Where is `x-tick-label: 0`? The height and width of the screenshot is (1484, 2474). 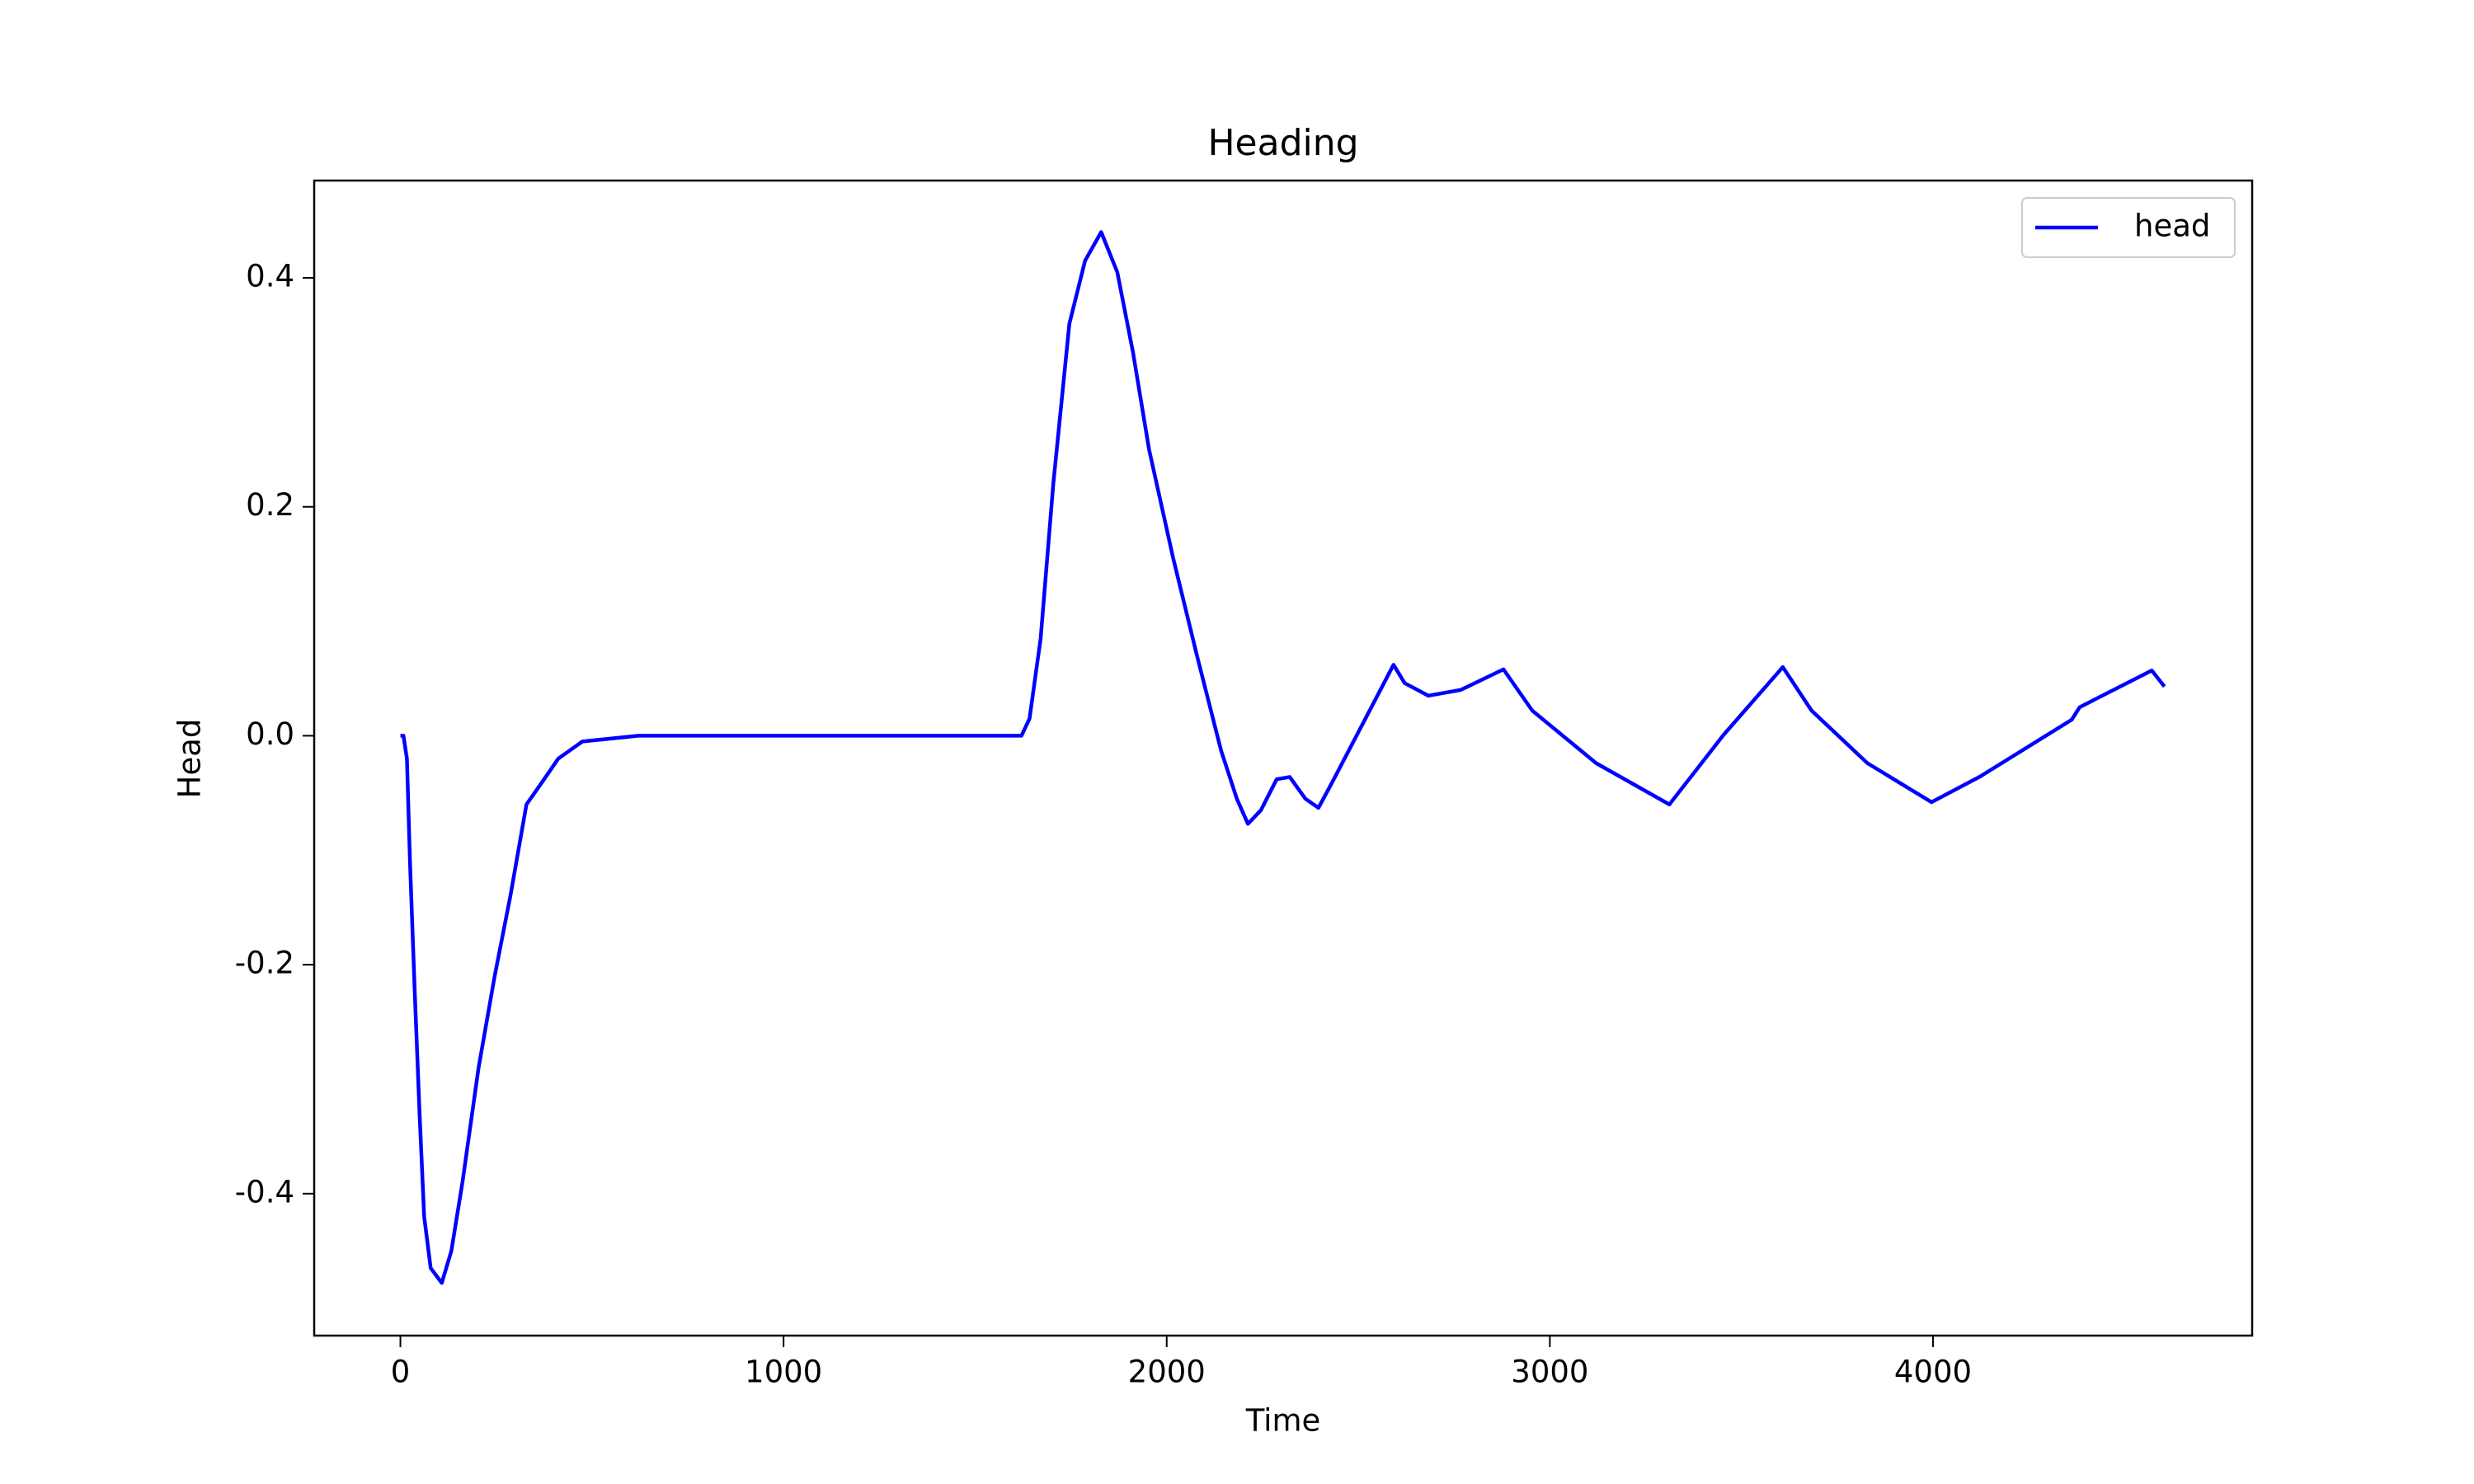 x-tick-label: 0 is located at coordinates (401, 1372).